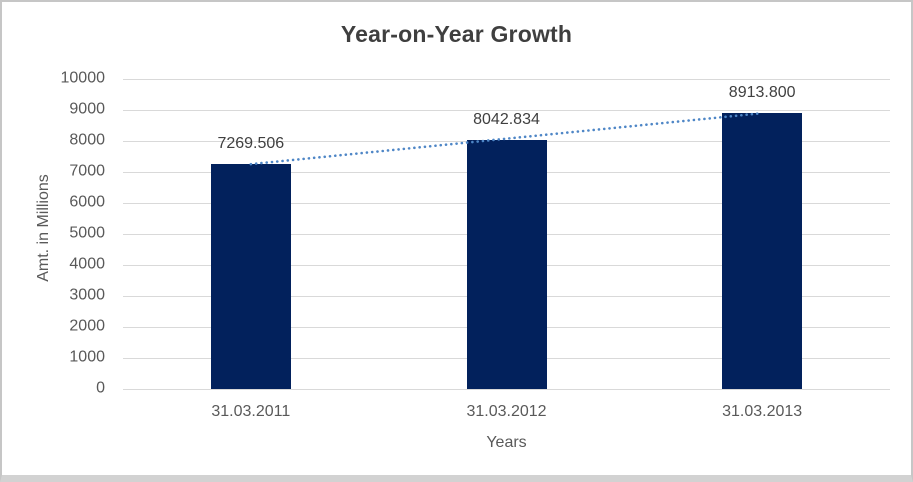  What do you see at coordinates (87, 357) in the screenshot?
I see `y-tick-label: 1000` at bounding box center [87, 357].